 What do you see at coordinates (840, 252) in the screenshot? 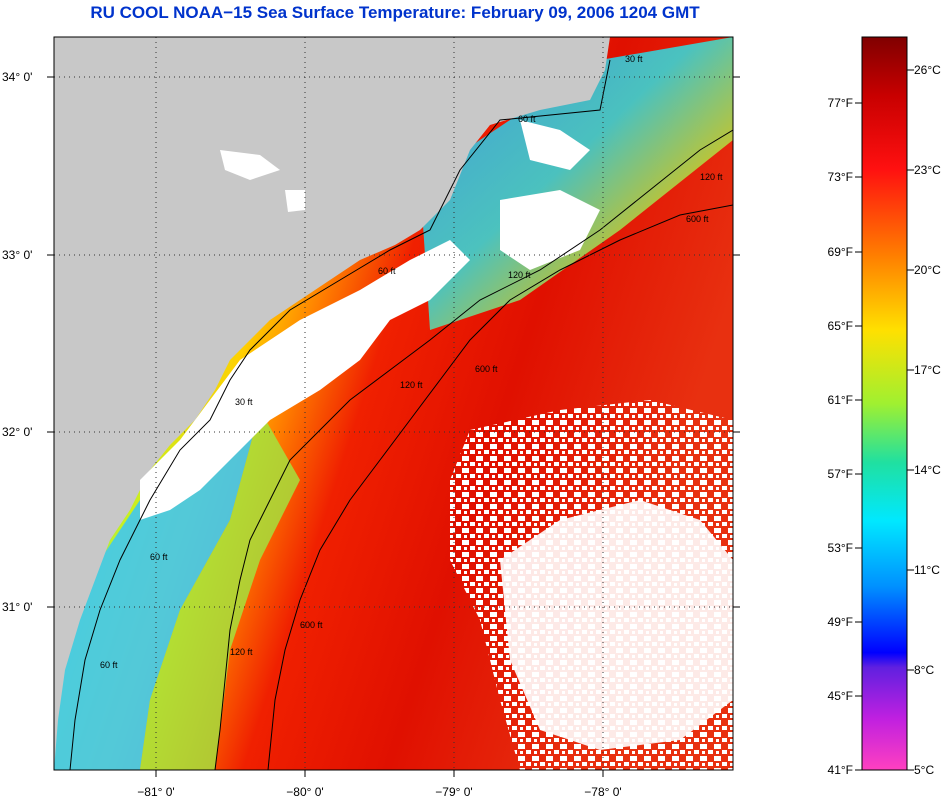
I see `colorbar-f-label: 69°F` at bounding box center [840, 252].